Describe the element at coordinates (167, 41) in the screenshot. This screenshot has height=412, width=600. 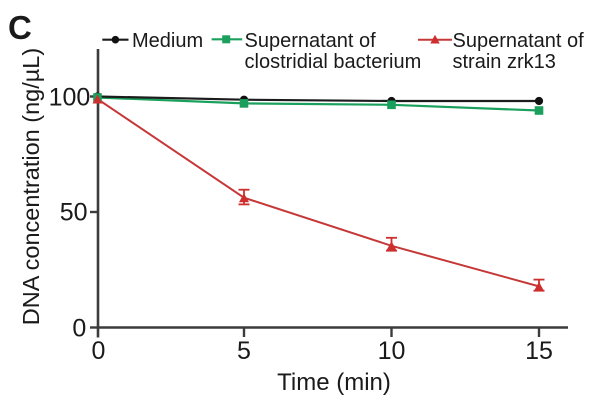
I see `svg-text: Medium` at that location.